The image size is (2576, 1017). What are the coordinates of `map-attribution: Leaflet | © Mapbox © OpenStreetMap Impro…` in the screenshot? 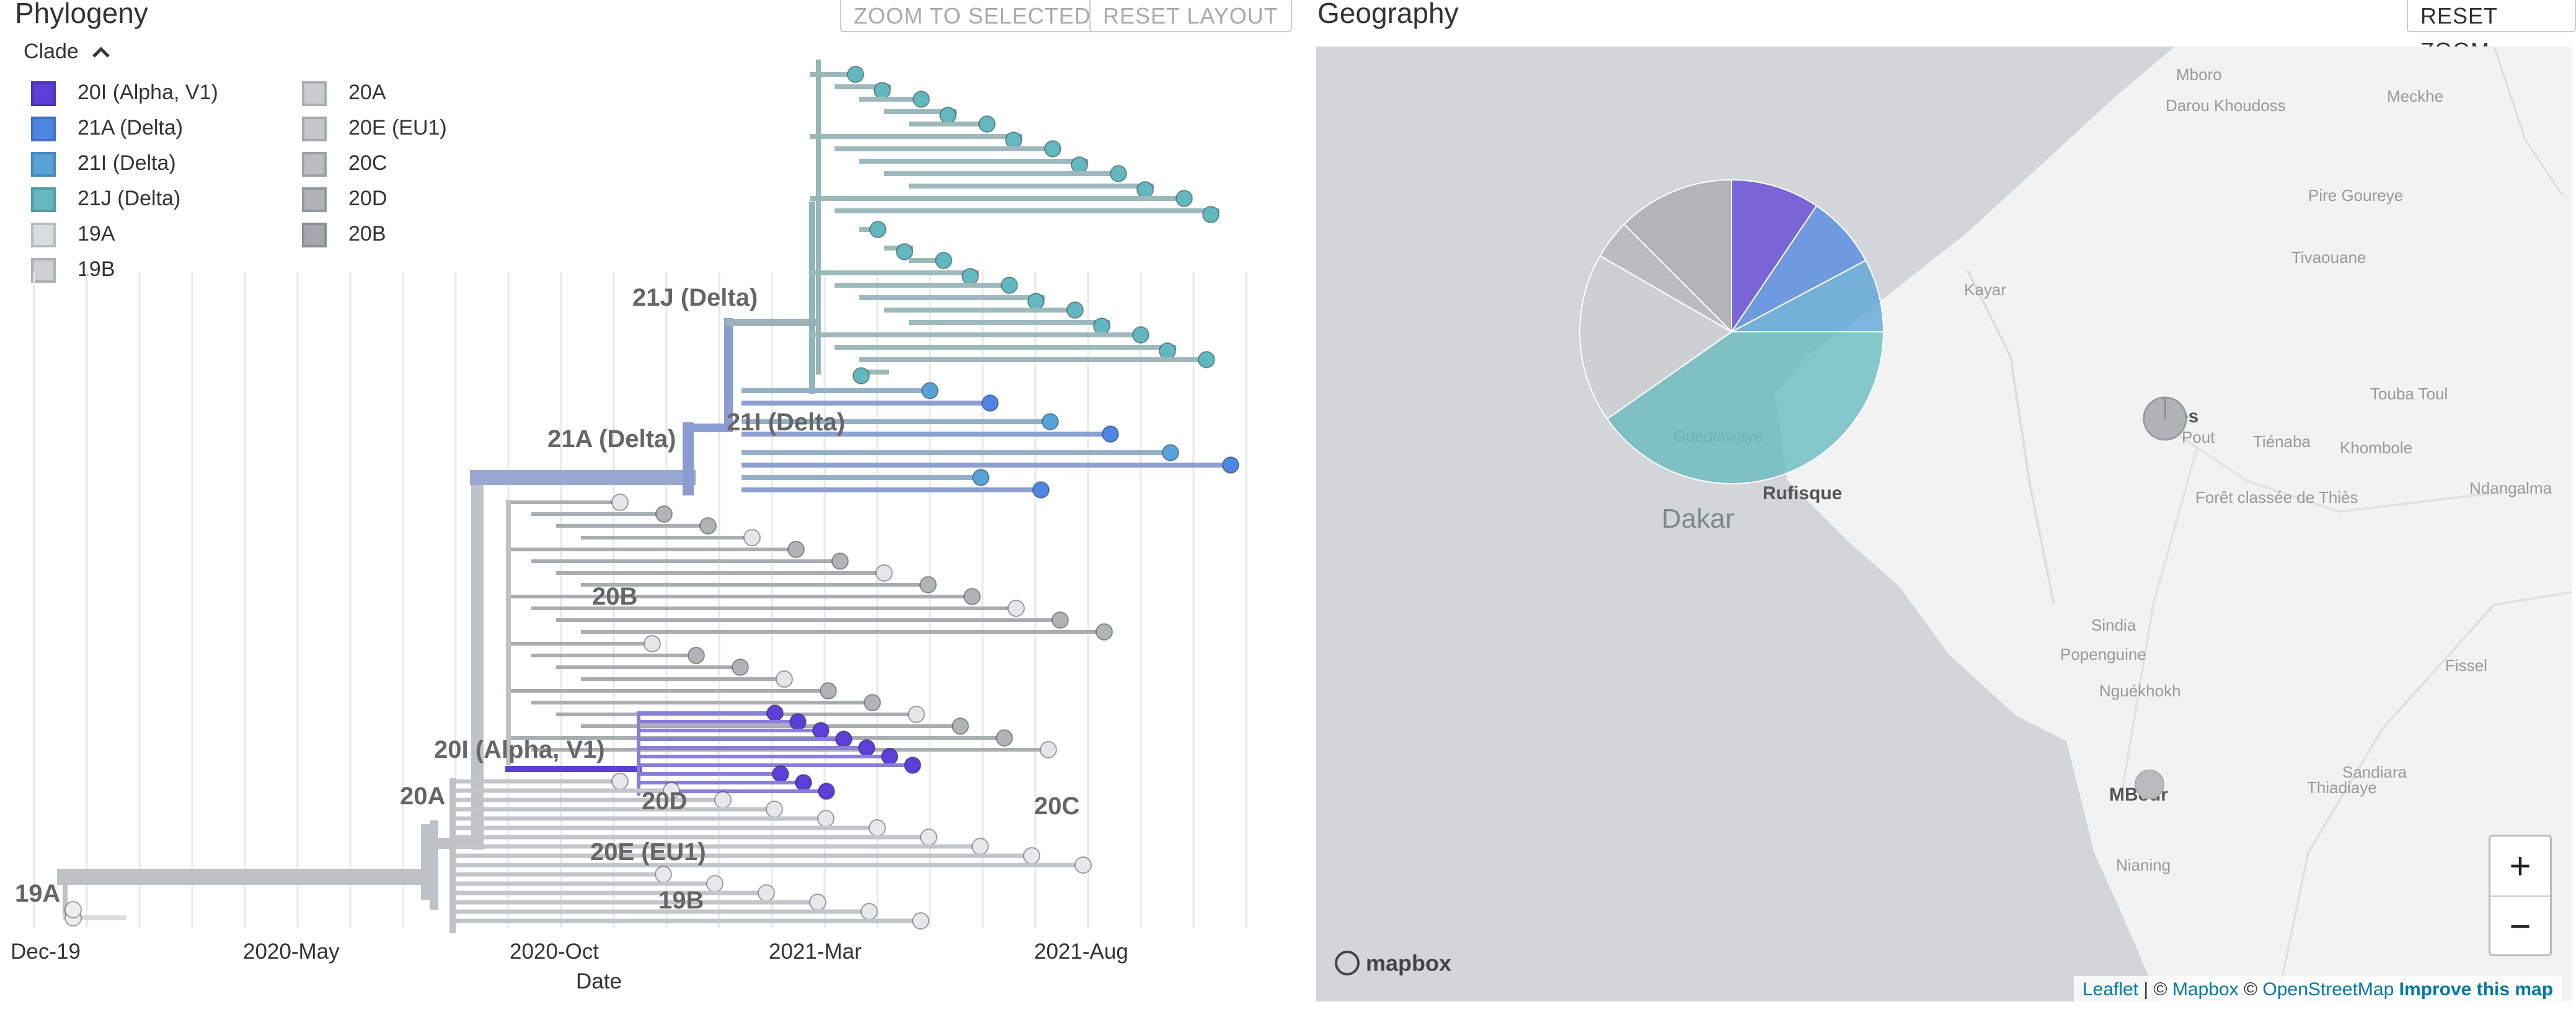 It's located at (2318, 989).